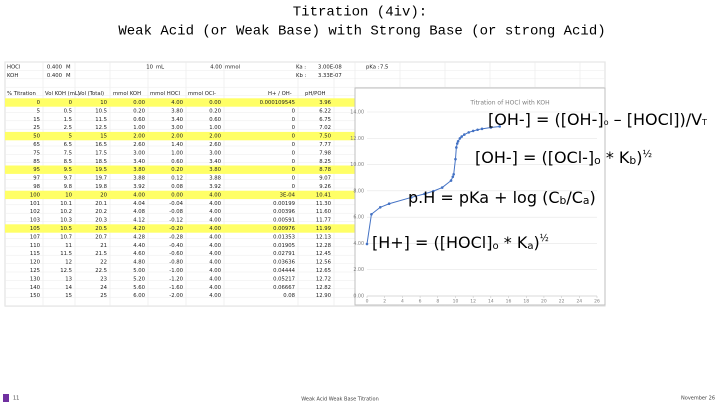 This screenshot has width=720, height=405. What do you see at coordinates (101, 271) in the screenshot?
I see `table-cell: 22.5` at bounding box center [101, 271].